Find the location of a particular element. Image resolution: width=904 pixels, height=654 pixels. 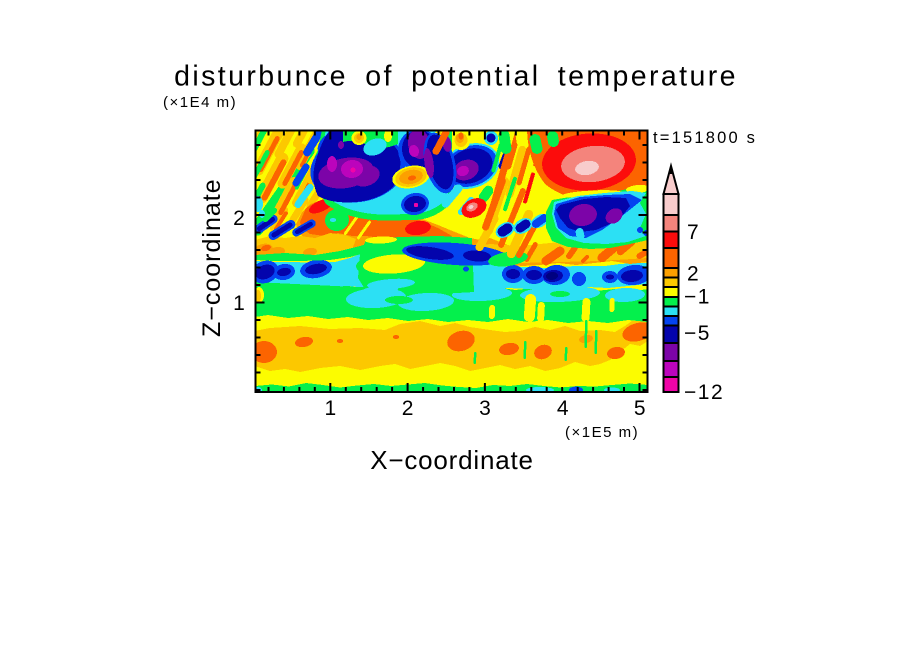

svg-text: −5 is located at coordinates (697, 333).